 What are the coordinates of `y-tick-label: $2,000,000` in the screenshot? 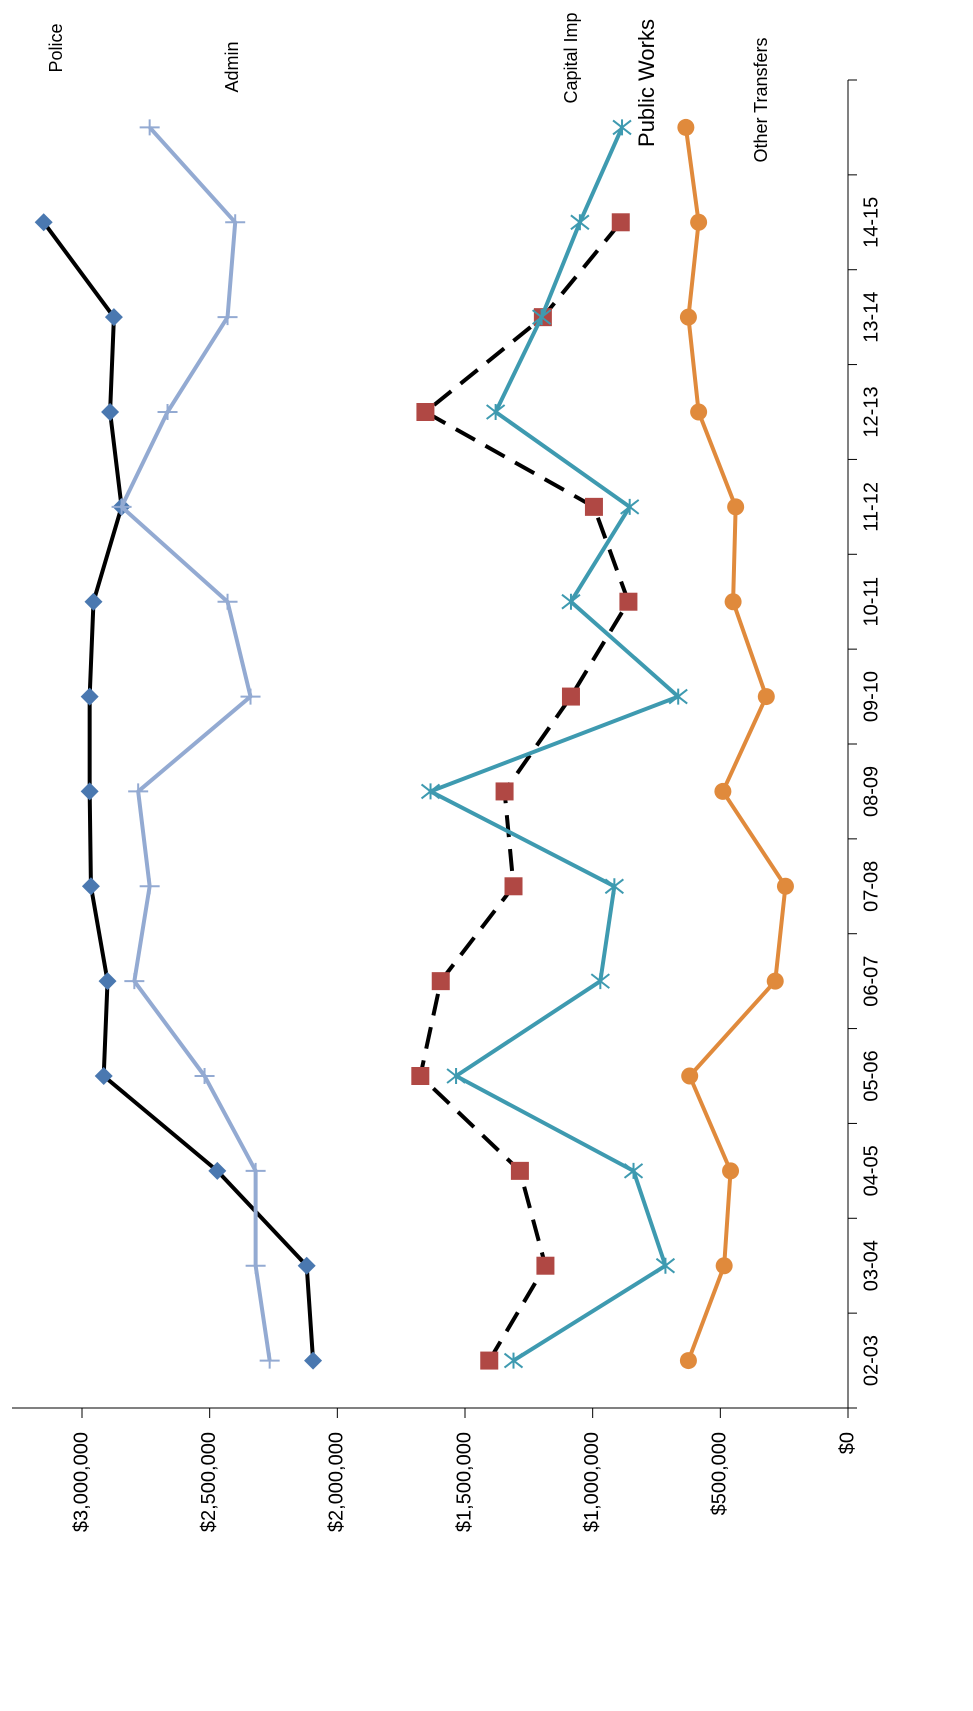 It's located at (337, 1482).